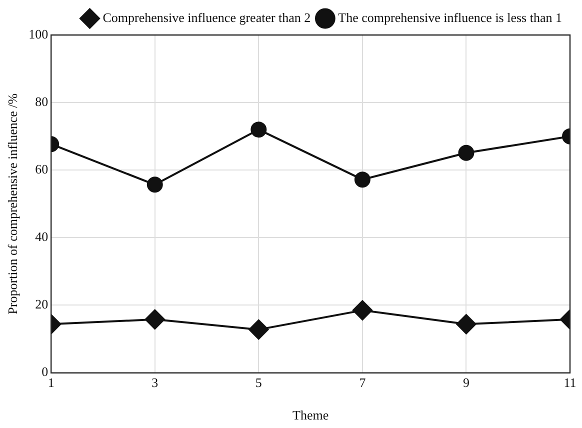 The width and height of the screenshot is (582, 428). What do you see at coordinates (41, 304) in the screenshot?
I see `y-tick-label: 20` at bounding box center [41, 304].